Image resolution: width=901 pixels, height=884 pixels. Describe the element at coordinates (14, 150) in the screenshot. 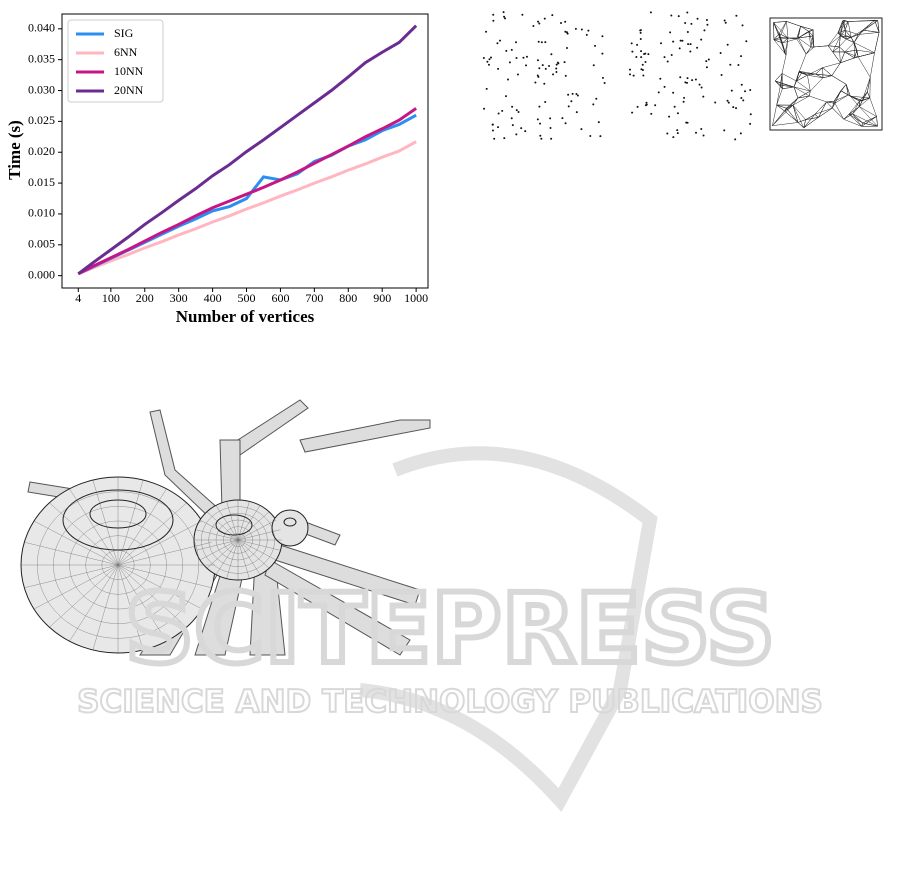

I see `y-axis-label: Time (s)` at that location.